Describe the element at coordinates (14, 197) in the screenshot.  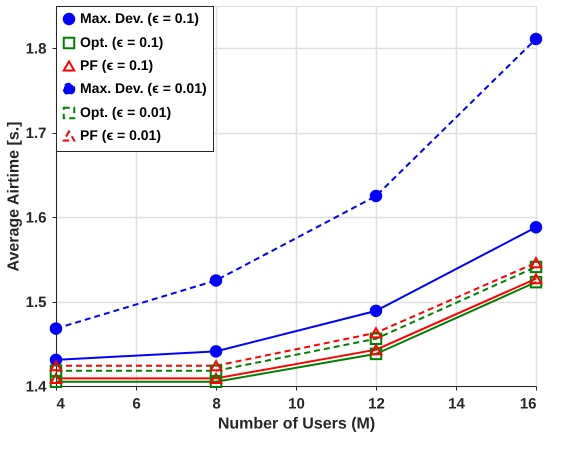
I see `y-axis-title: Average Airtime [s.]` at that location.